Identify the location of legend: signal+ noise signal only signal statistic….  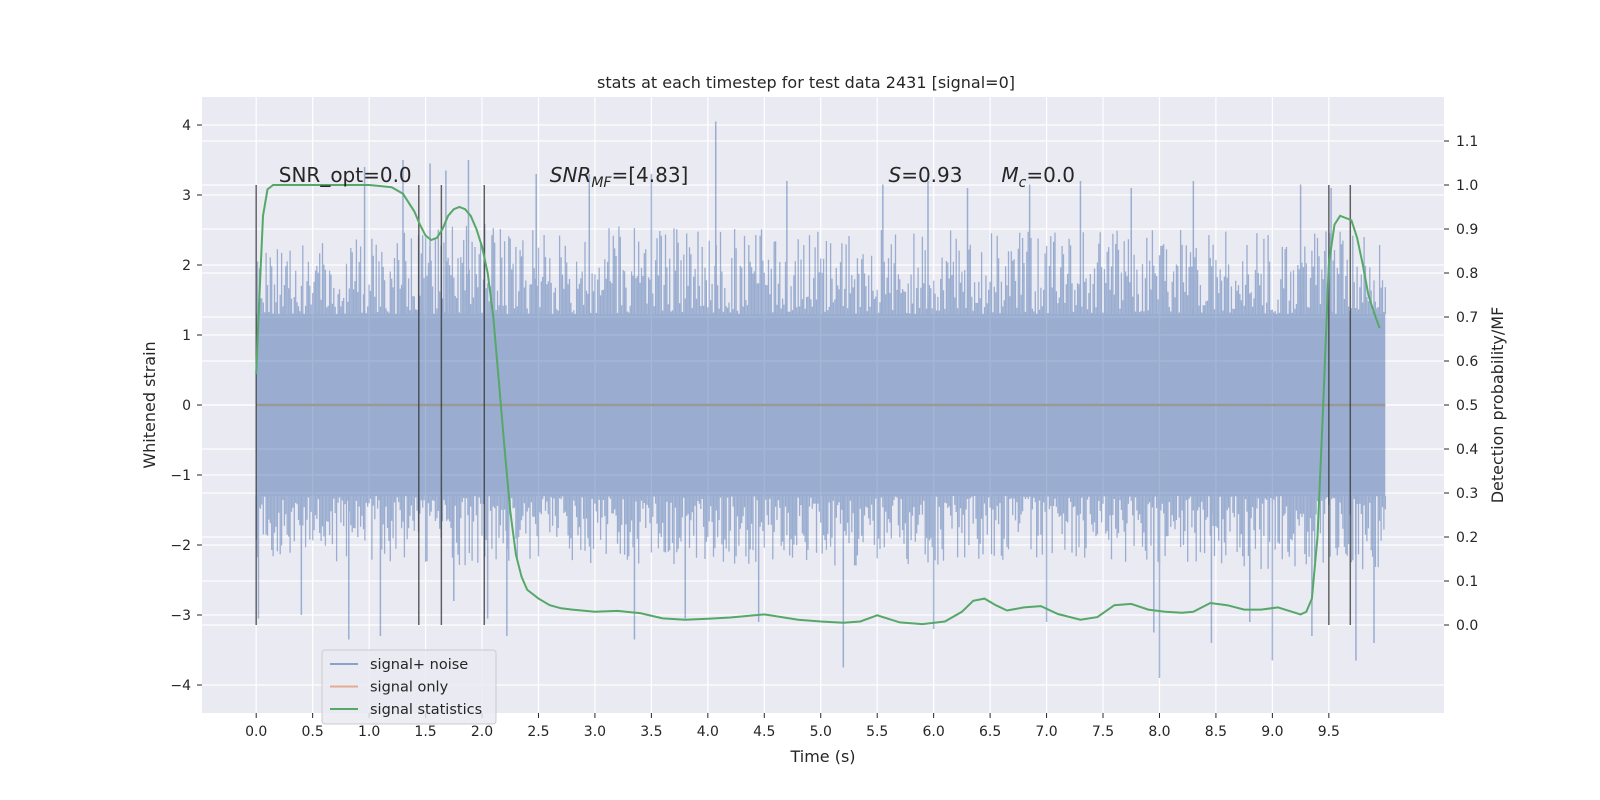
(409, 687).